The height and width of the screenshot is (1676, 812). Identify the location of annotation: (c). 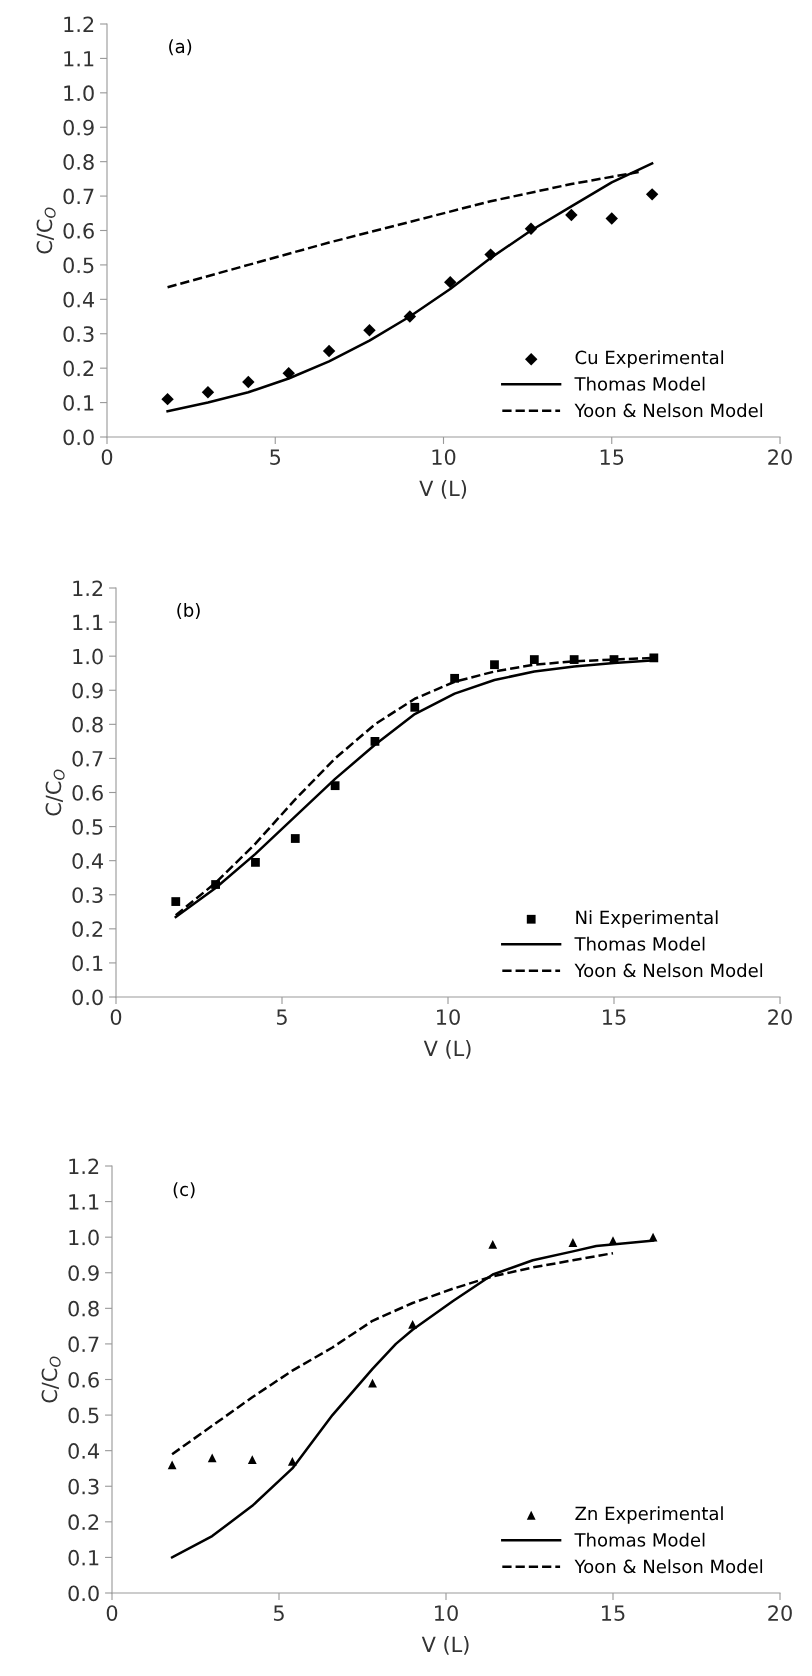
(184, 1190).